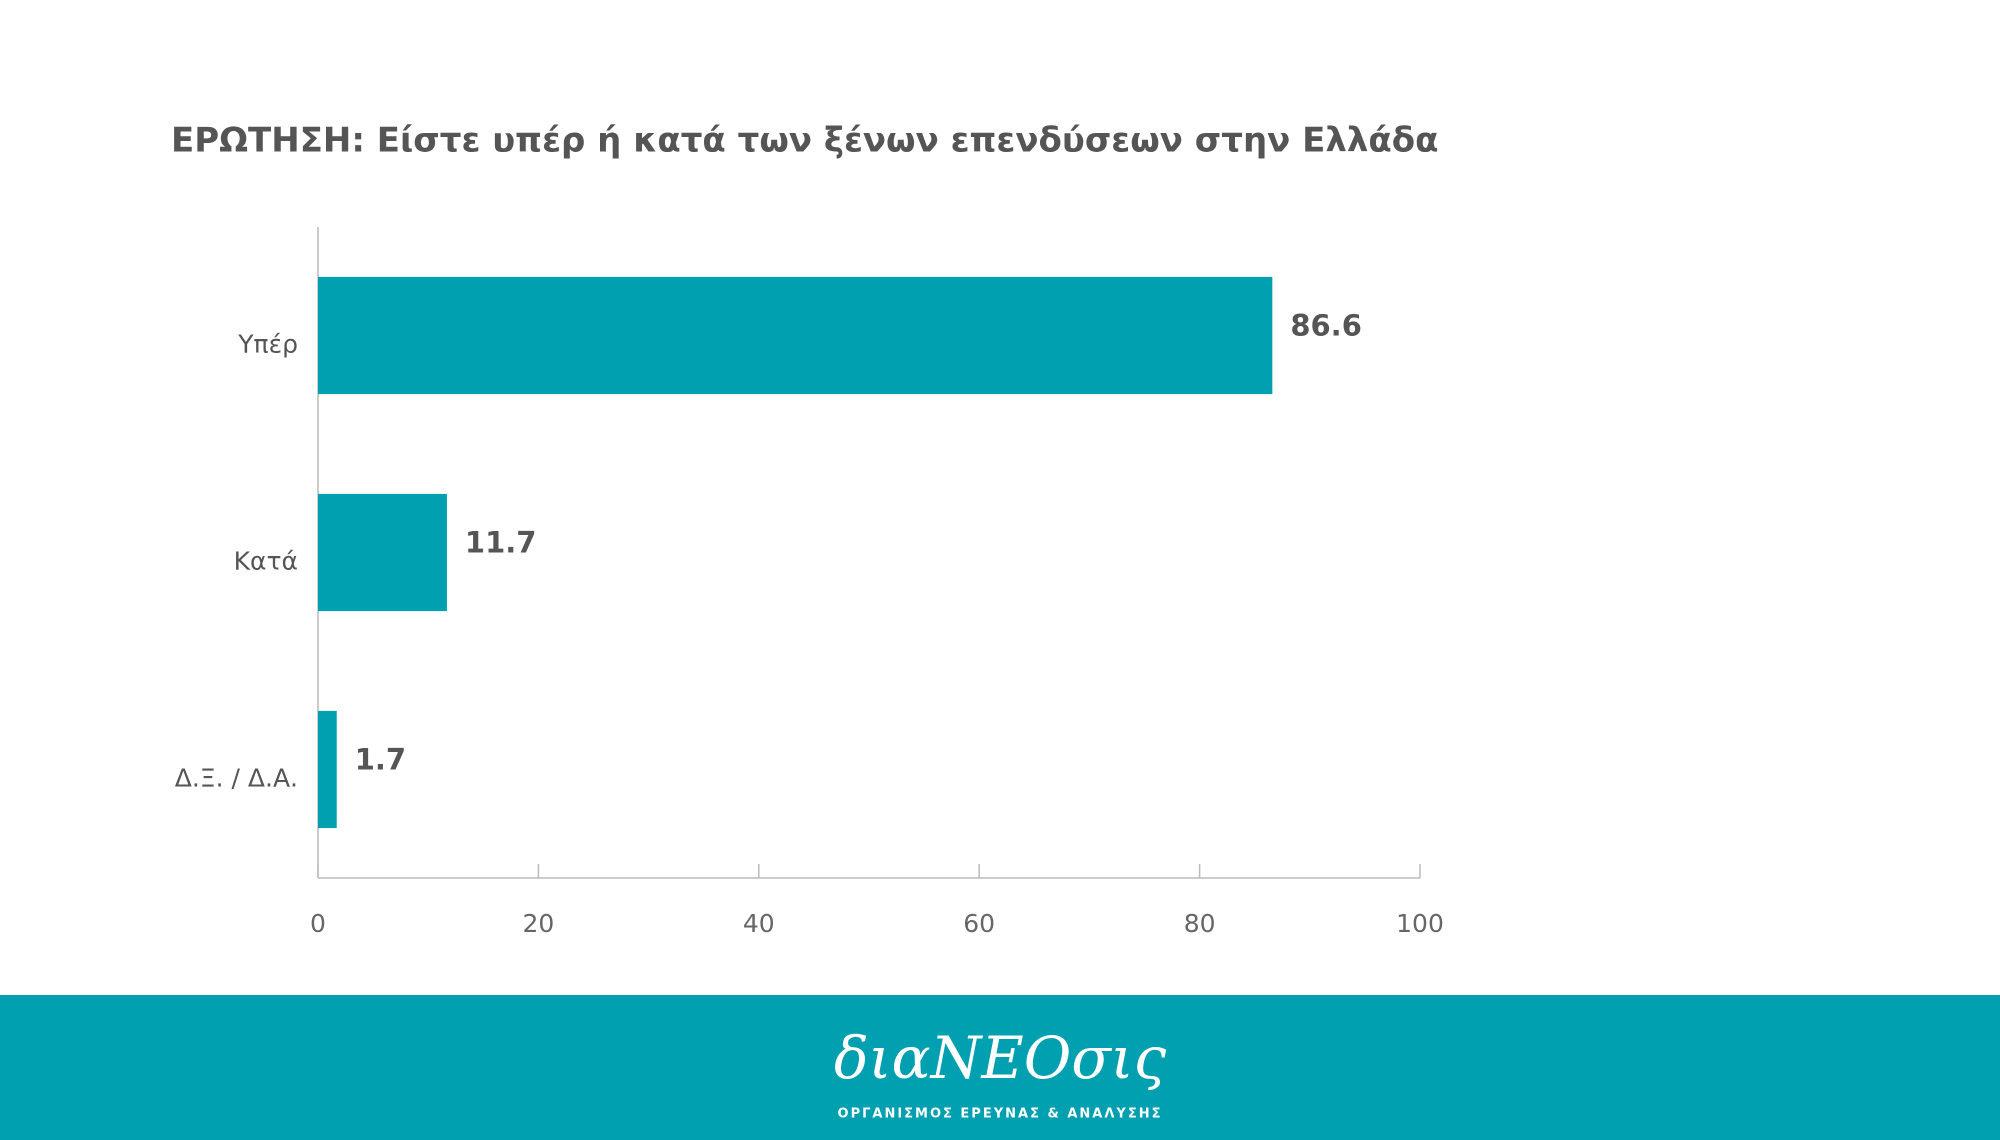 The height and width of the screenshot is (1140, 2000). Describe the element at coordinates (380, 760) in the screenshot. I see `value-label: 1.7` at that location.